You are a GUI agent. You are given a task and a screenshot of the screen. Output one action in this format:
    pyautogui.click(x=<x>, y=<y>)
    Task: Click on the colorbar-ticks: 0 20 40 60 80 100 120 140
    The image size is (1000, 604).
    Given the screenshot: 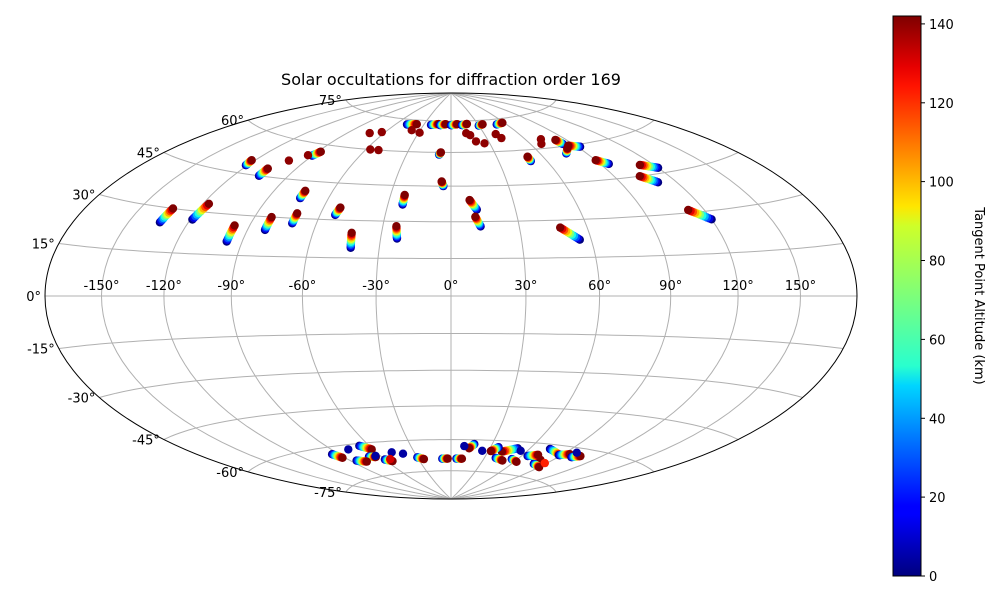 What is the action you would take?
    pyautogui.click(x=937, y=301)
    